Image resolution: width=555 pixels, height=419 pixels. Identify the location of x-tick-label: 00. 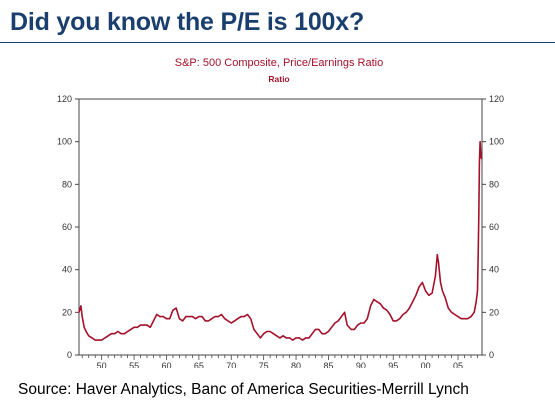
(426, 364).